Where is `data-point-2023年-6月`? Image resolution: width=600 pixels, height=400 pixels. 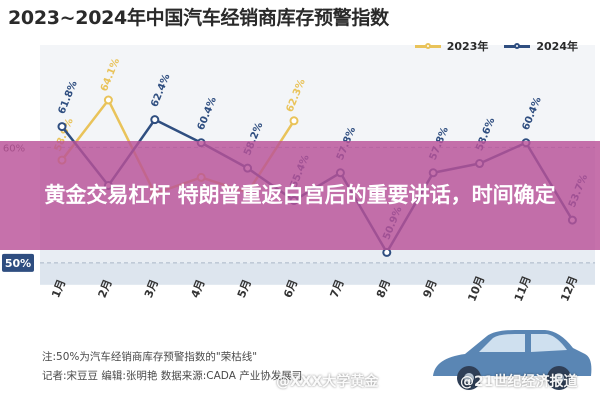
data-point-2023年-6月 is located at coordinates (294, 121).